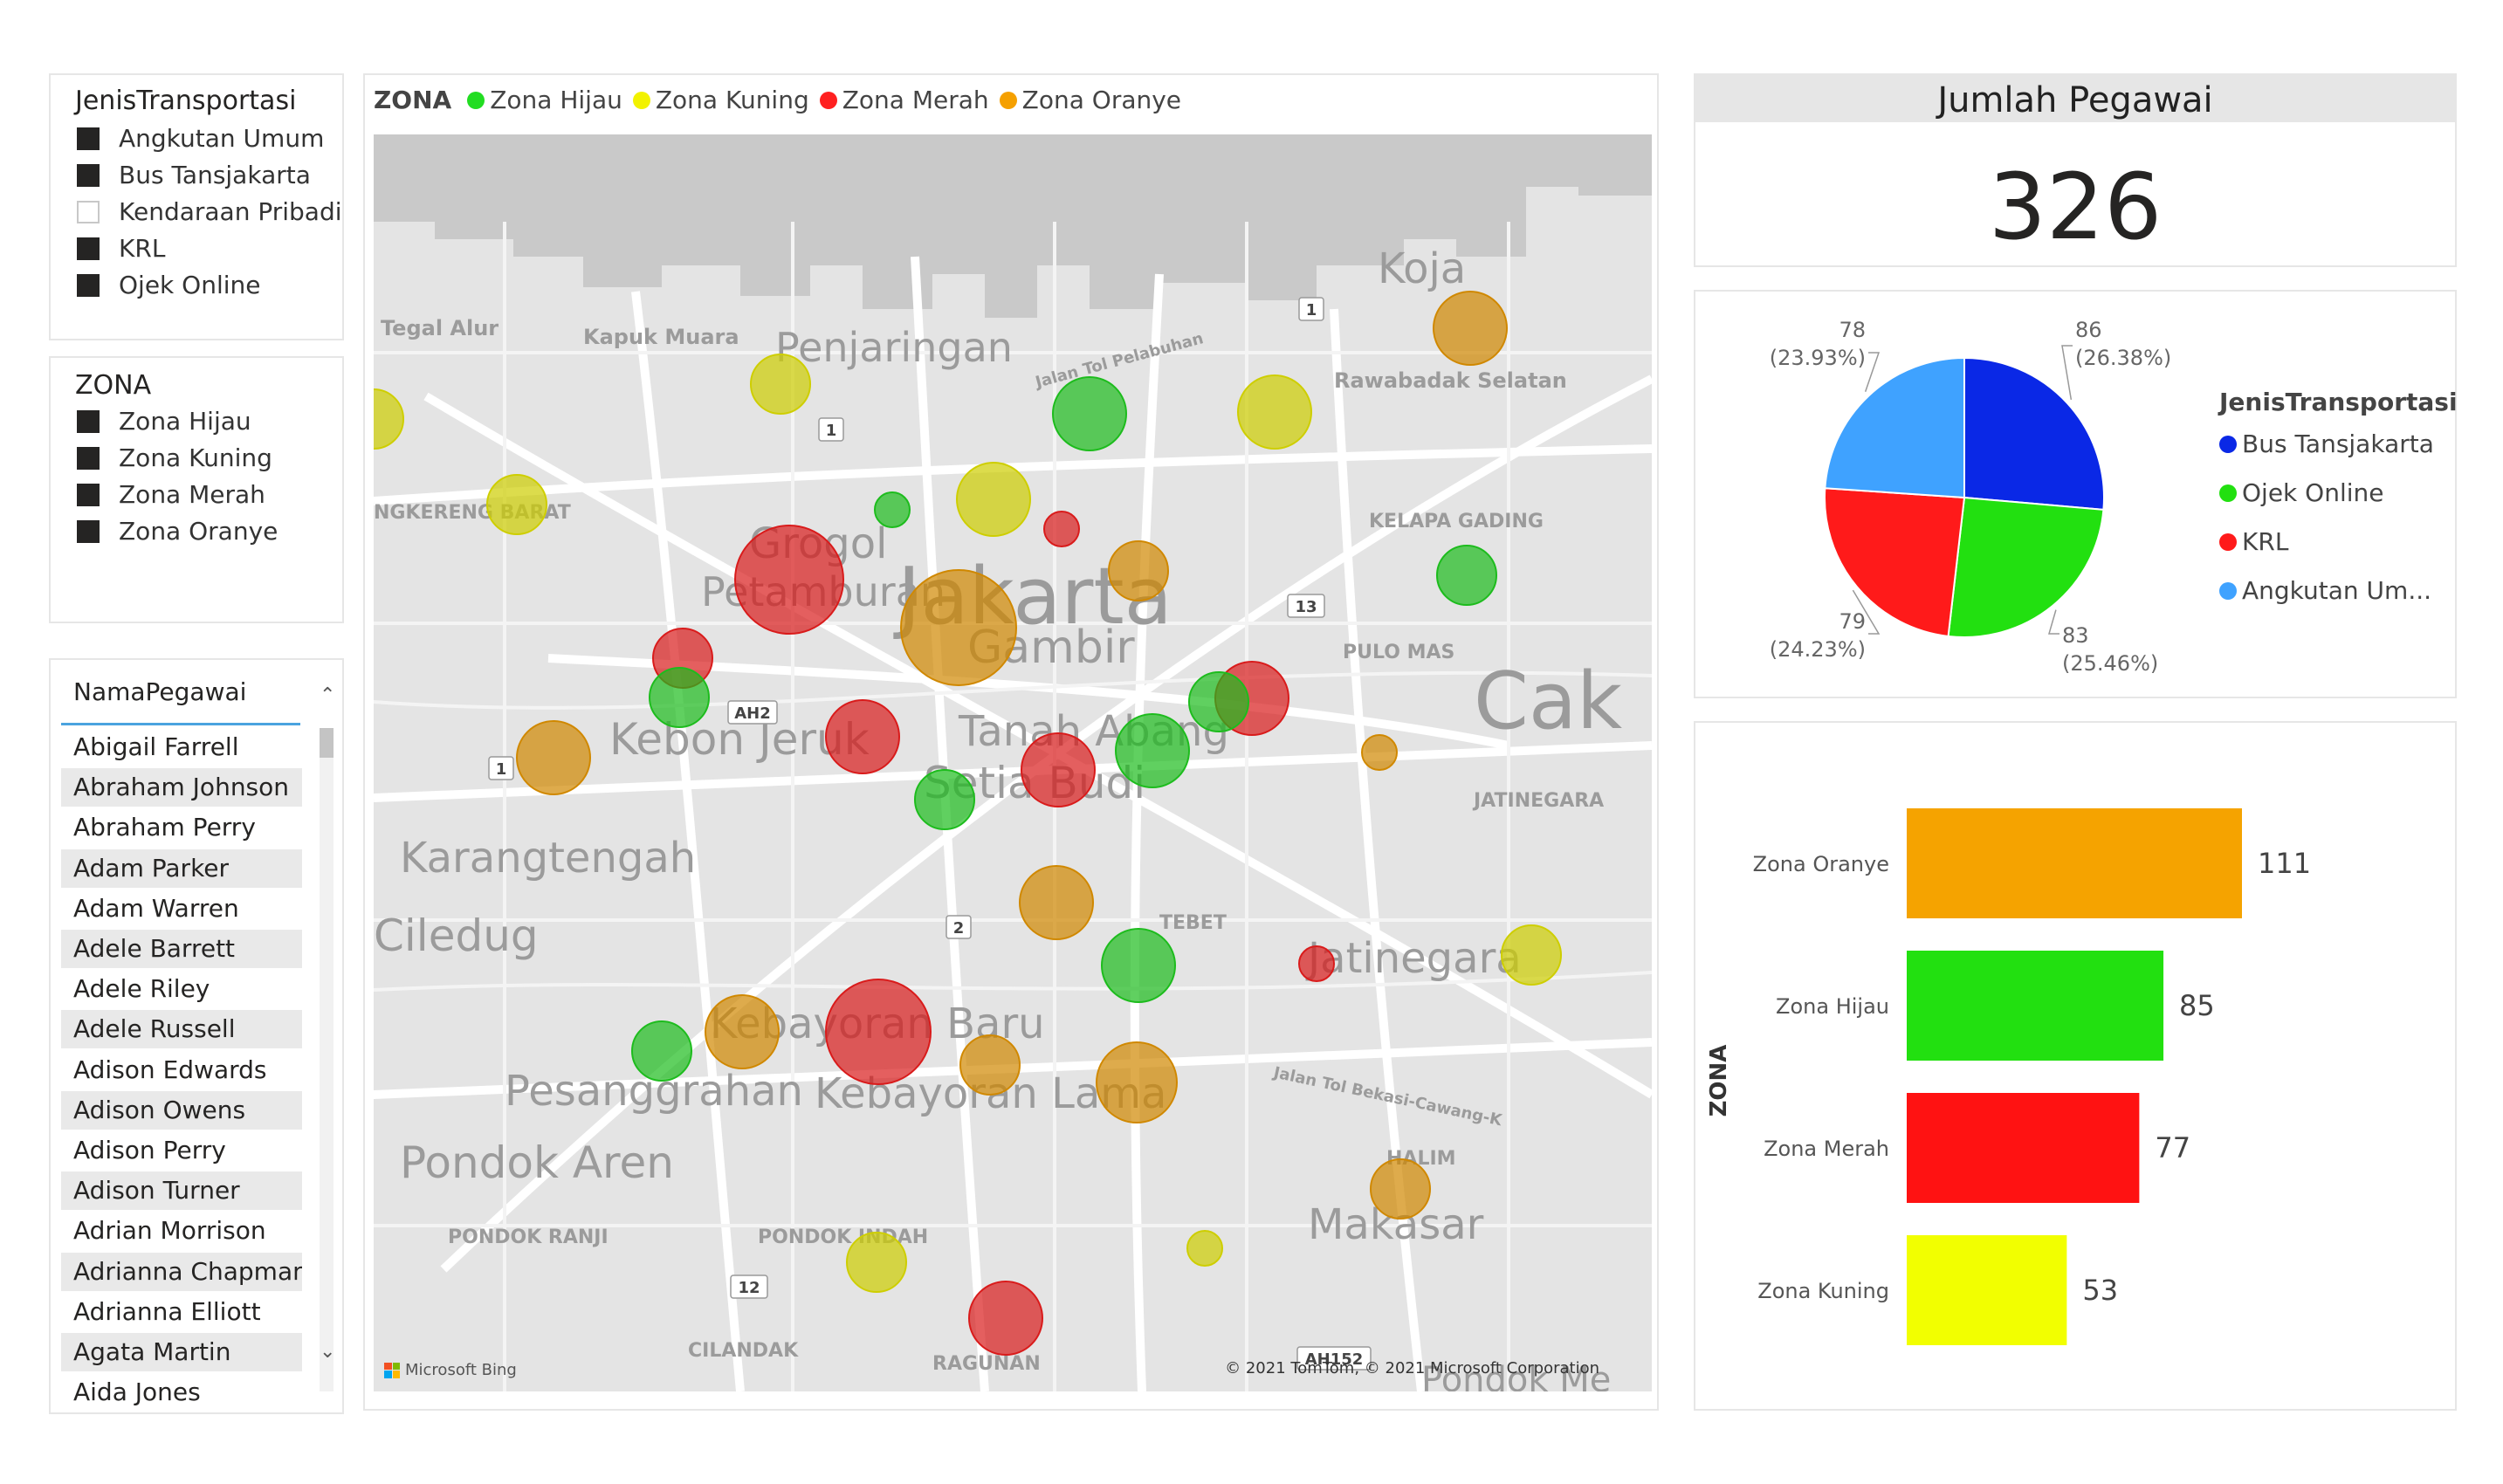 The width and height of the screenshot is (2503, 1484). What do you see at coordinates (1090, 100) in the screenshot?
I see `map-legend-item-zona-oranye: Zona Oranye` at bounding box center [1090, 100].